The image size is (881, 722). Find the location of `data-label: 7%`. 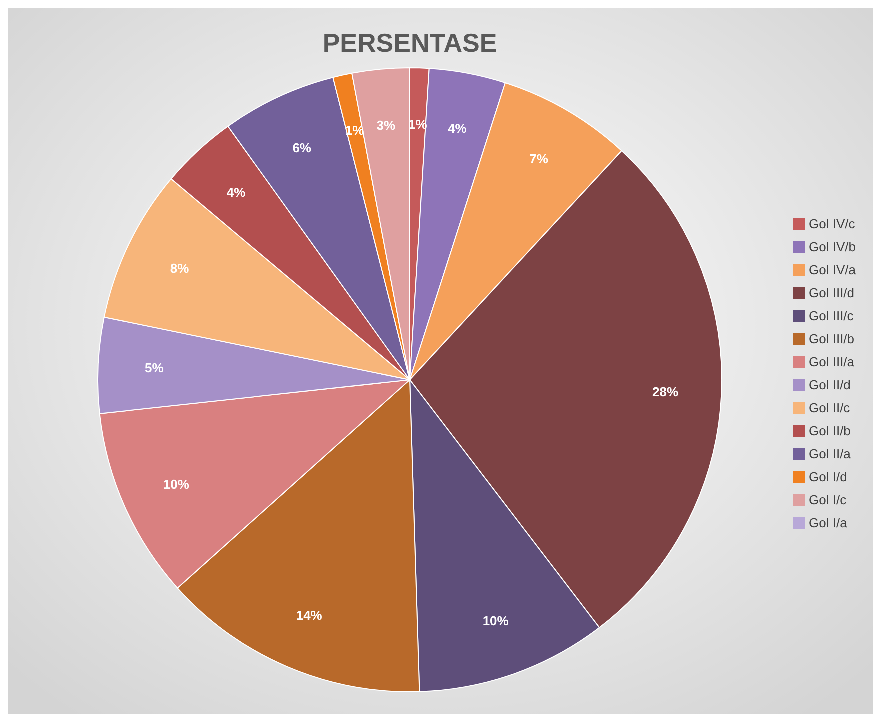

data-label: 7% is located at coordinates (539, 159).